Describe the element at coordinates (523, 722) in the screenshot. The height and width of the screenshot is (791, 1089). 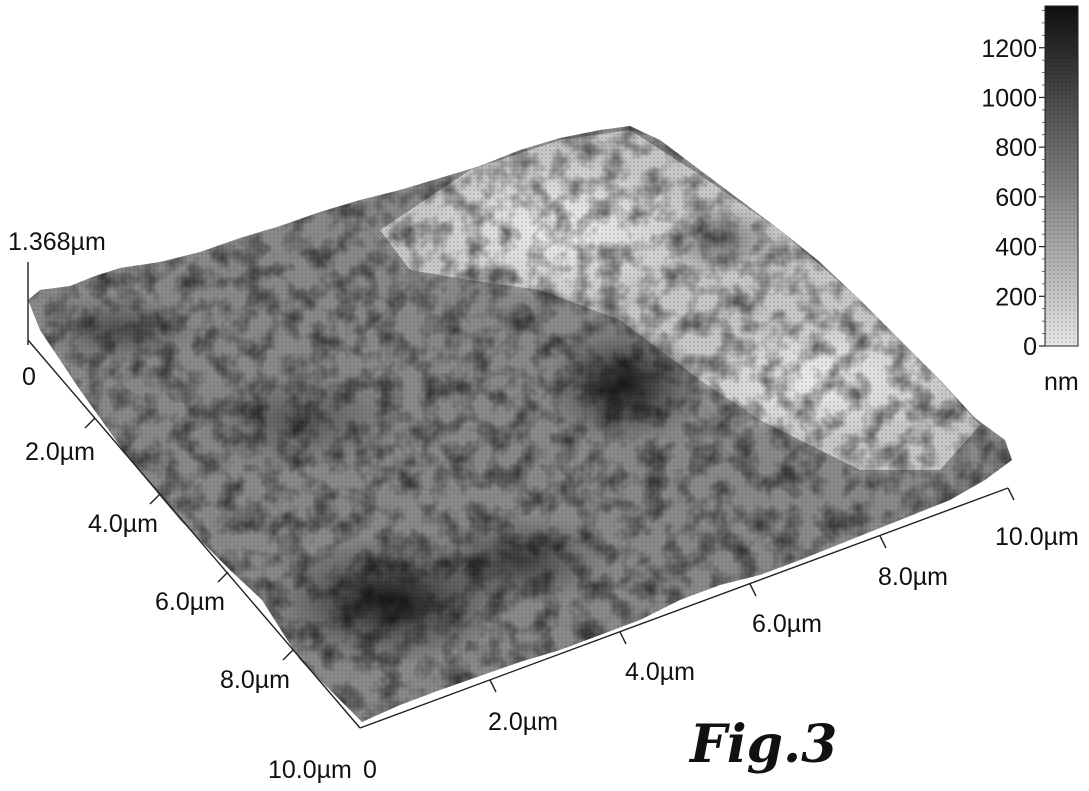
I see `x-tick-label: 2.0µm` at that location.